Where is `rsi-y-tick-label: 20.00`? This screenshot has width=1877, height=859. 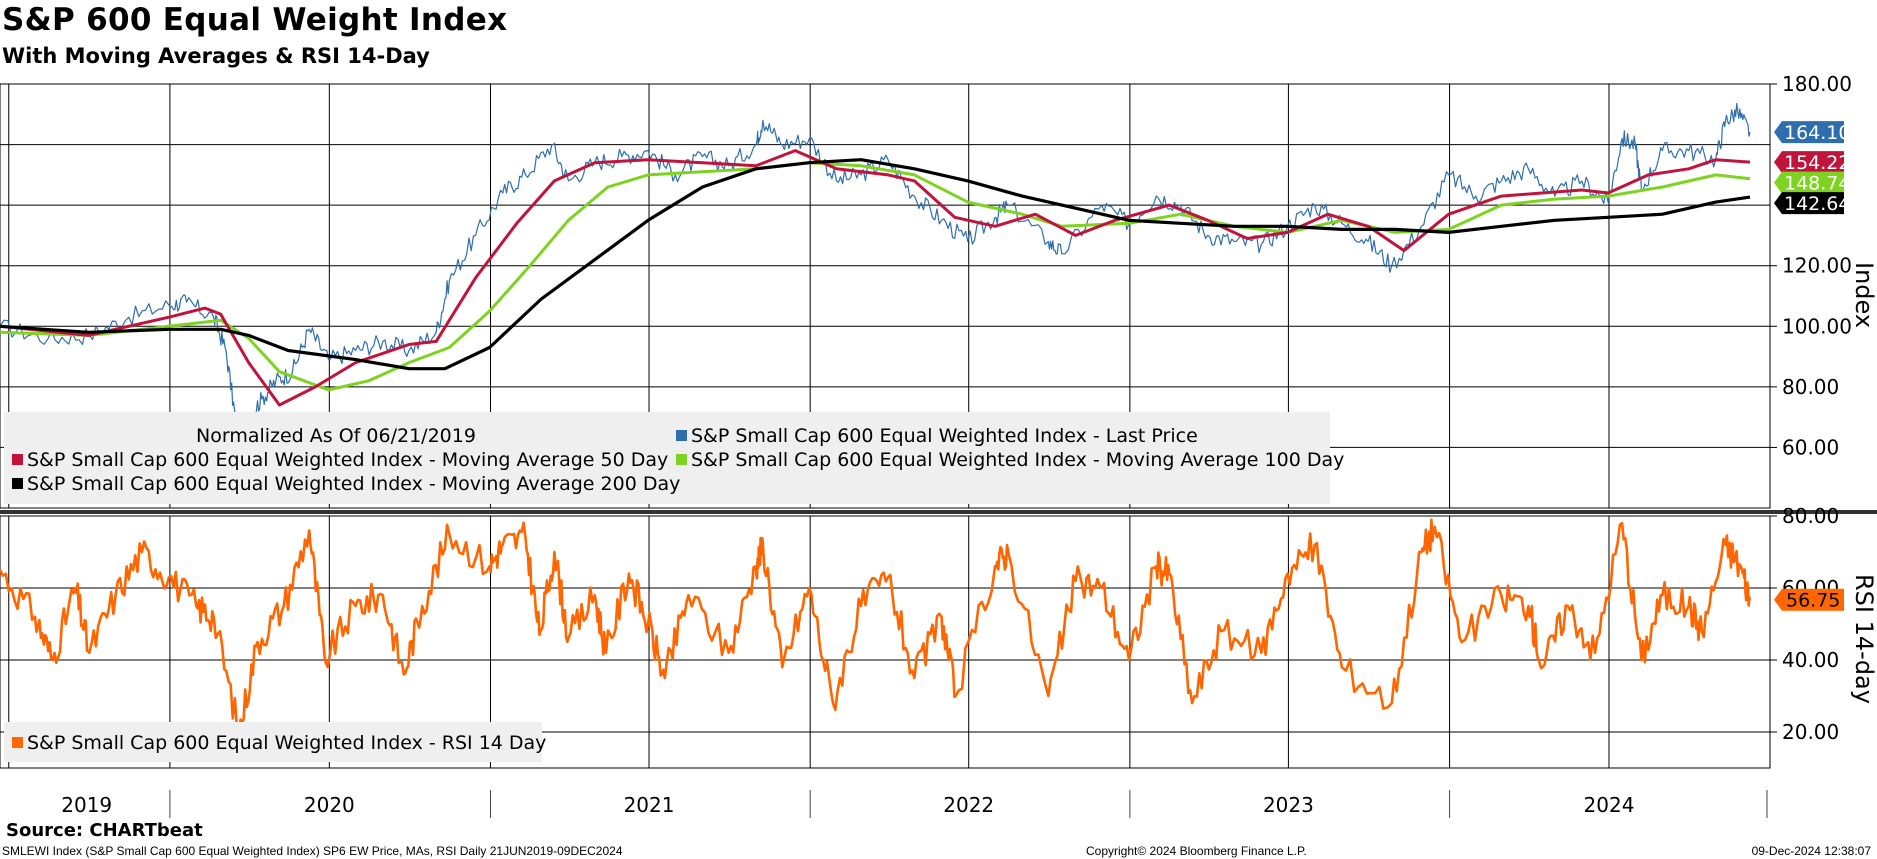 rsi-y-tick-label: 20.00 is located at coordinates (1810, 732).